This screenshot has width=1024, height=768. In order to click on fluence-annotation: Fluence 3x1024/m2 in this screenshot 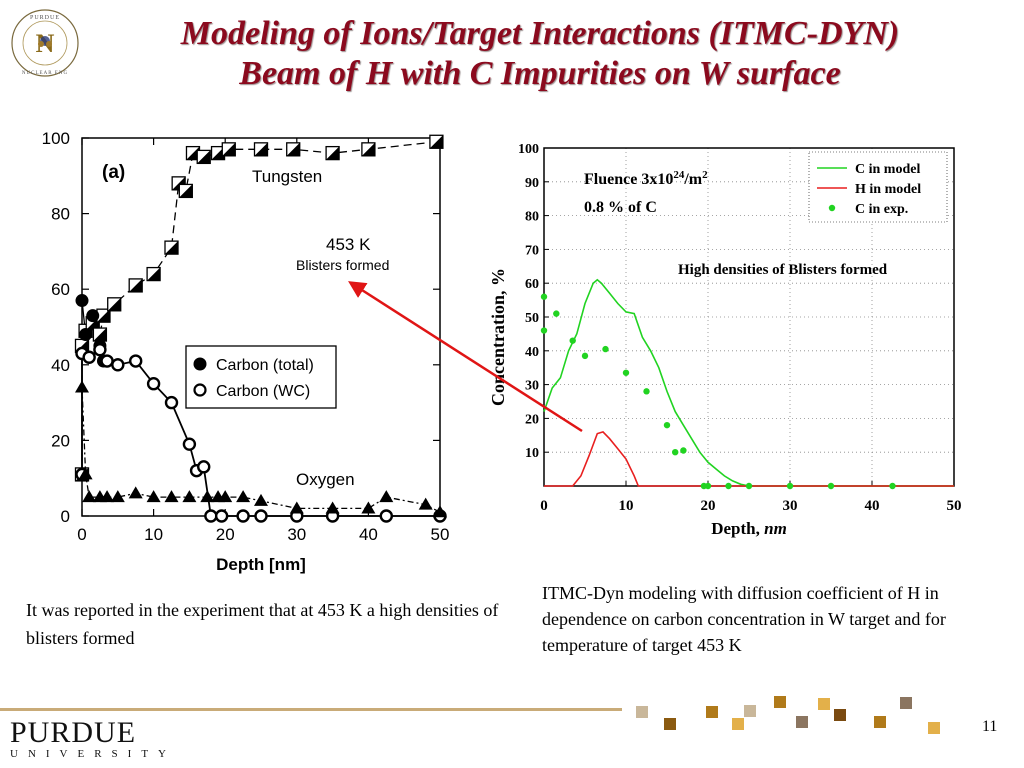, I will do `click(646, 178)`.